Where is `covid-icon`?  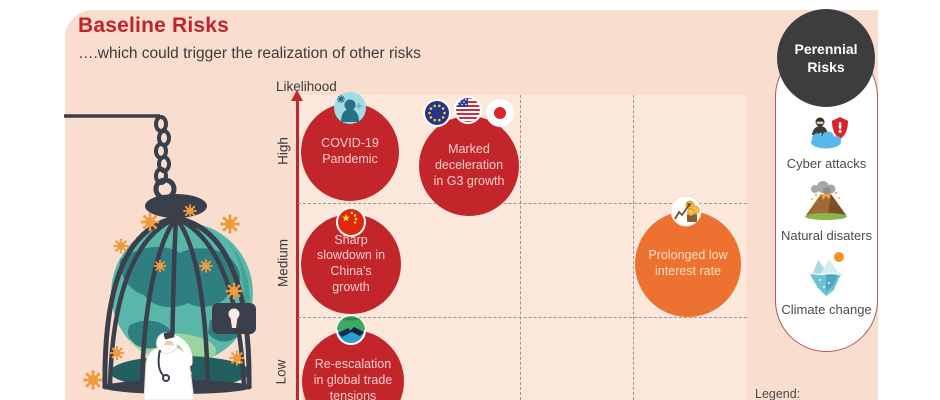
covid-icon is located at coordinates (350, 108).